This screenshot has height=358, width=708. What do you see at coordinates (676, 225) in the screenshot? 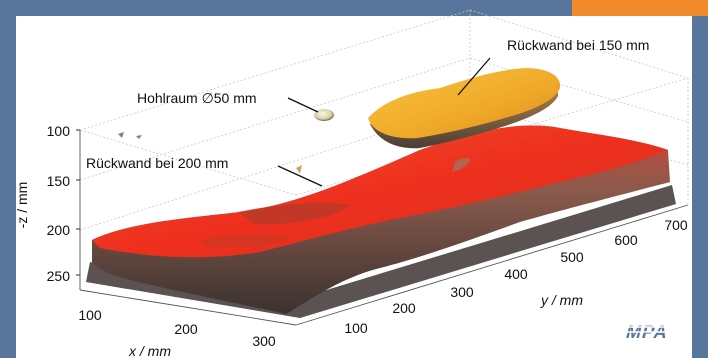
I see `y-tick-label: 700` at bounding box center [676, 225].